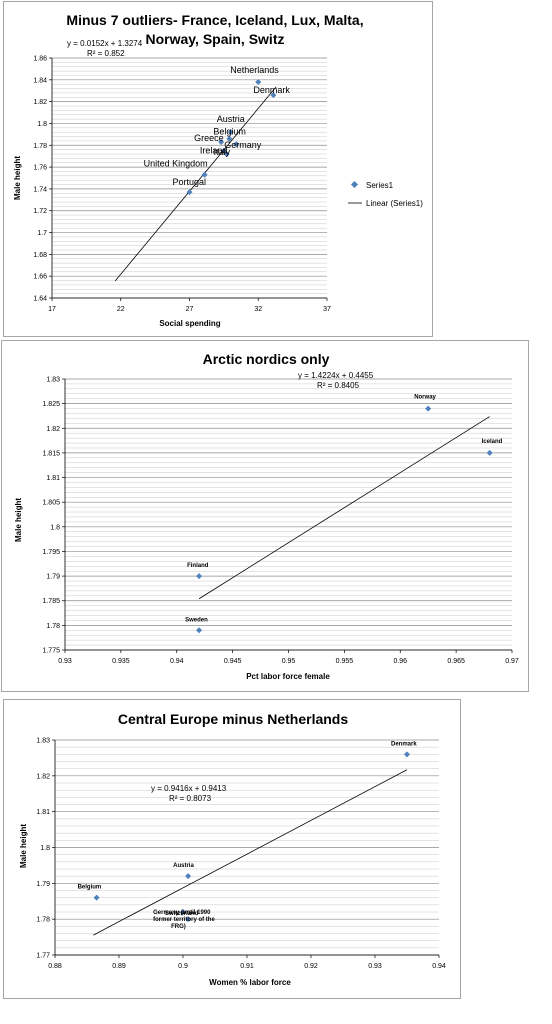 The height and width of the screenshot is (1024, 552). Describe the element at coordinates (42, 233) in the screenshot. I see `y-tick-label: 1.7` at that location.